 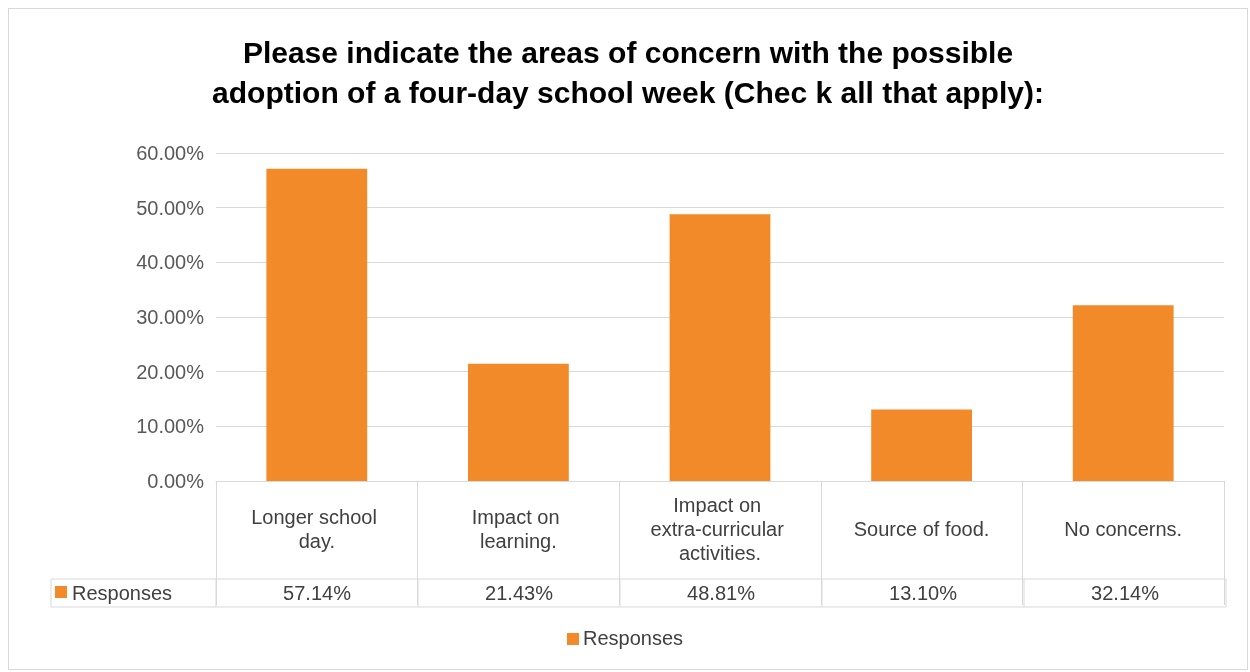 What do you see at coordinates (170, 262) in the screenshot?
I see `y-tick-label: 40.00%` at bounding box center [170, 262].